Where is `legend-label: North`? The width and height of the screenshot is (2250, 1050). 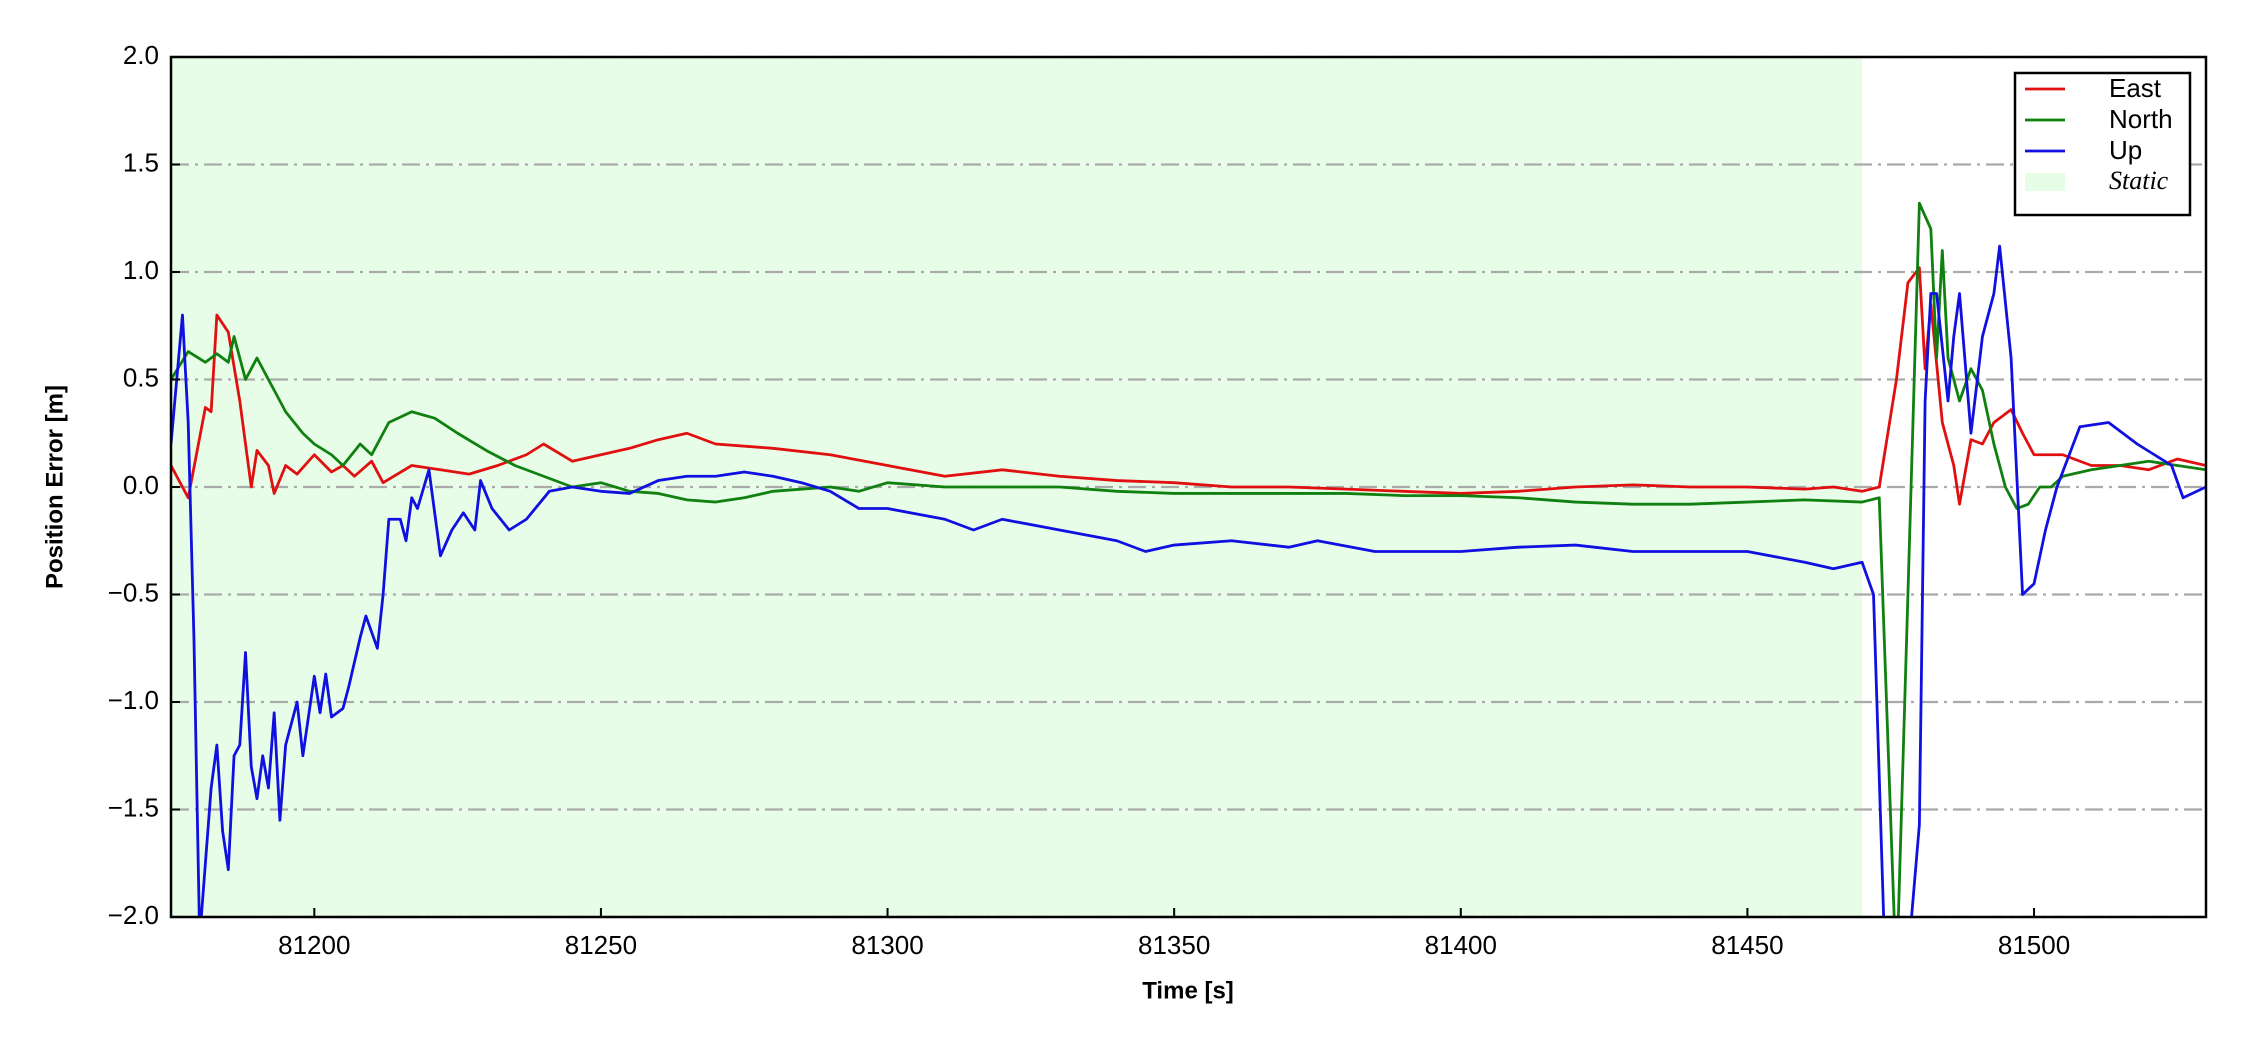
legend-label: North is located at coordinates (2141, 119).